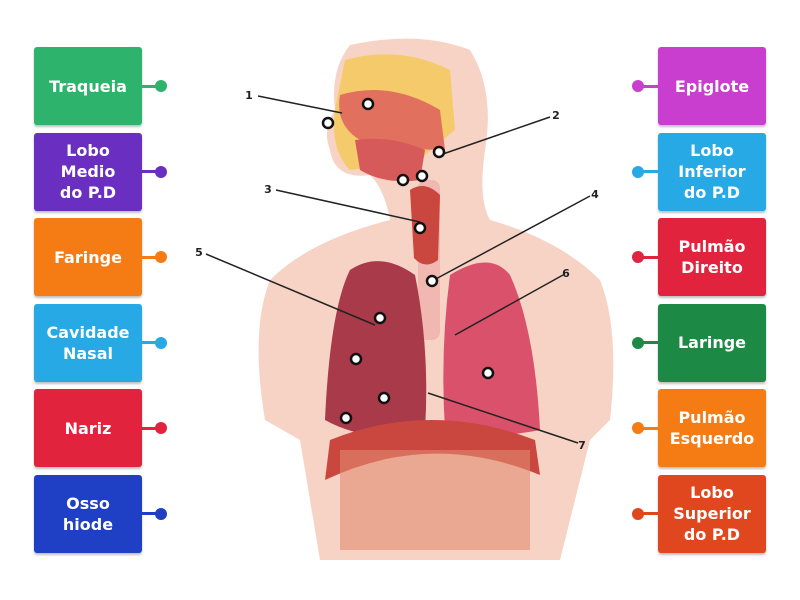  Describe the element at coordinates (435, 500) in the screenshot. I see `abdomen` at that location.